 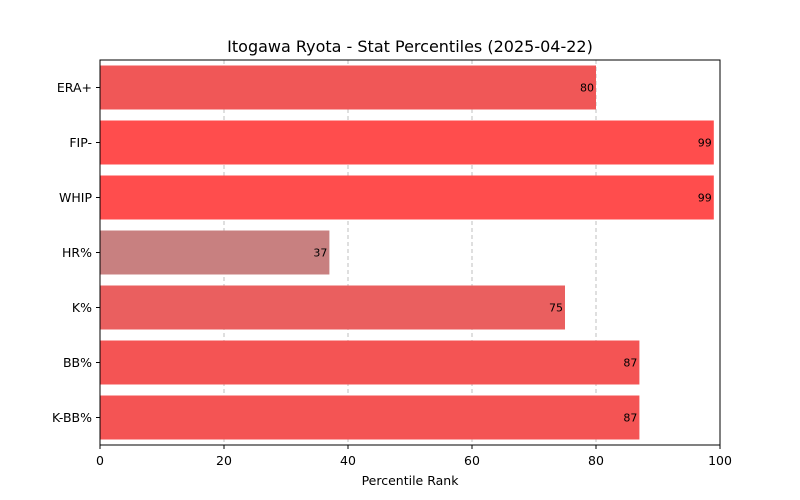 What do you see at coordinates (587, 88) in the screenshot?
I see `data-label: 80` at bounding box center [587, 88].